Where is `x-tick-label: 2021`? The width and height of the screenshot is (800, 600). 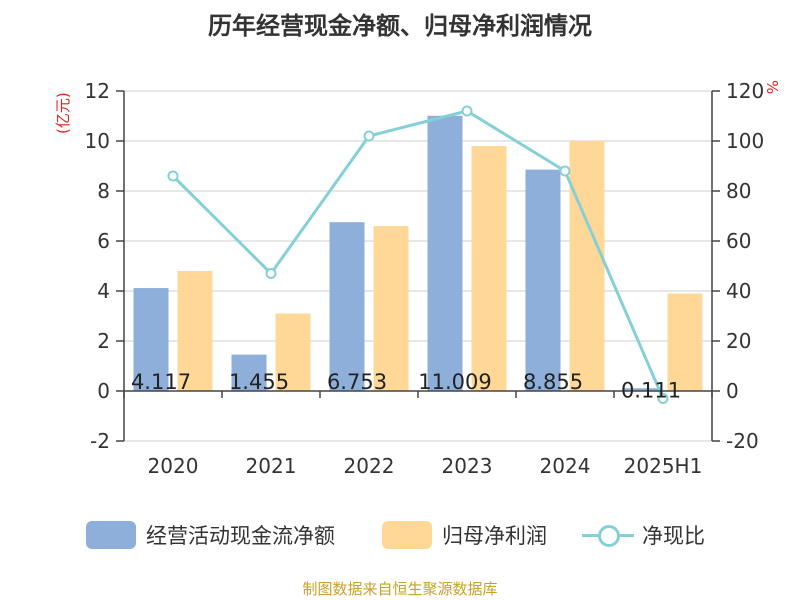 x-tick-label: 2021 is located at coordinates (271, 466).